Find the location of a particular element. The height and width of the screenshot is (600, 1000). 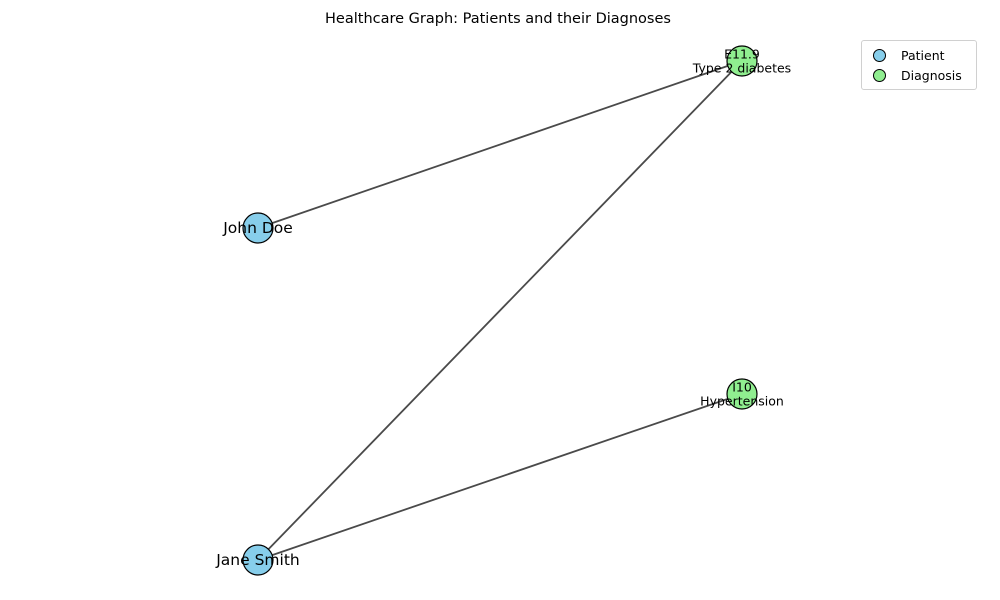

node-john is located at coordinates (258, 228).